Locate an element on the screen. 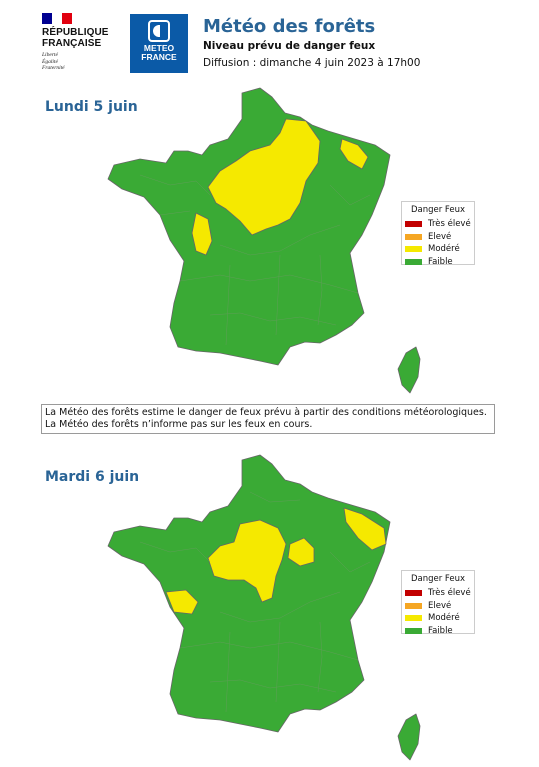  page-title: Météo des forêts is located at coordinates (289, 26).